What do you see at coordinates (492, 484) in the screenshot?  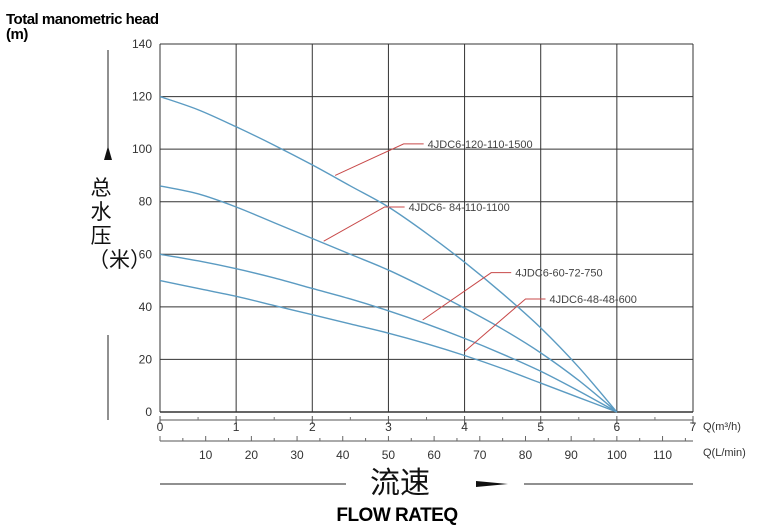 I see `x-title-arrow` at bounding box center [492, 484].